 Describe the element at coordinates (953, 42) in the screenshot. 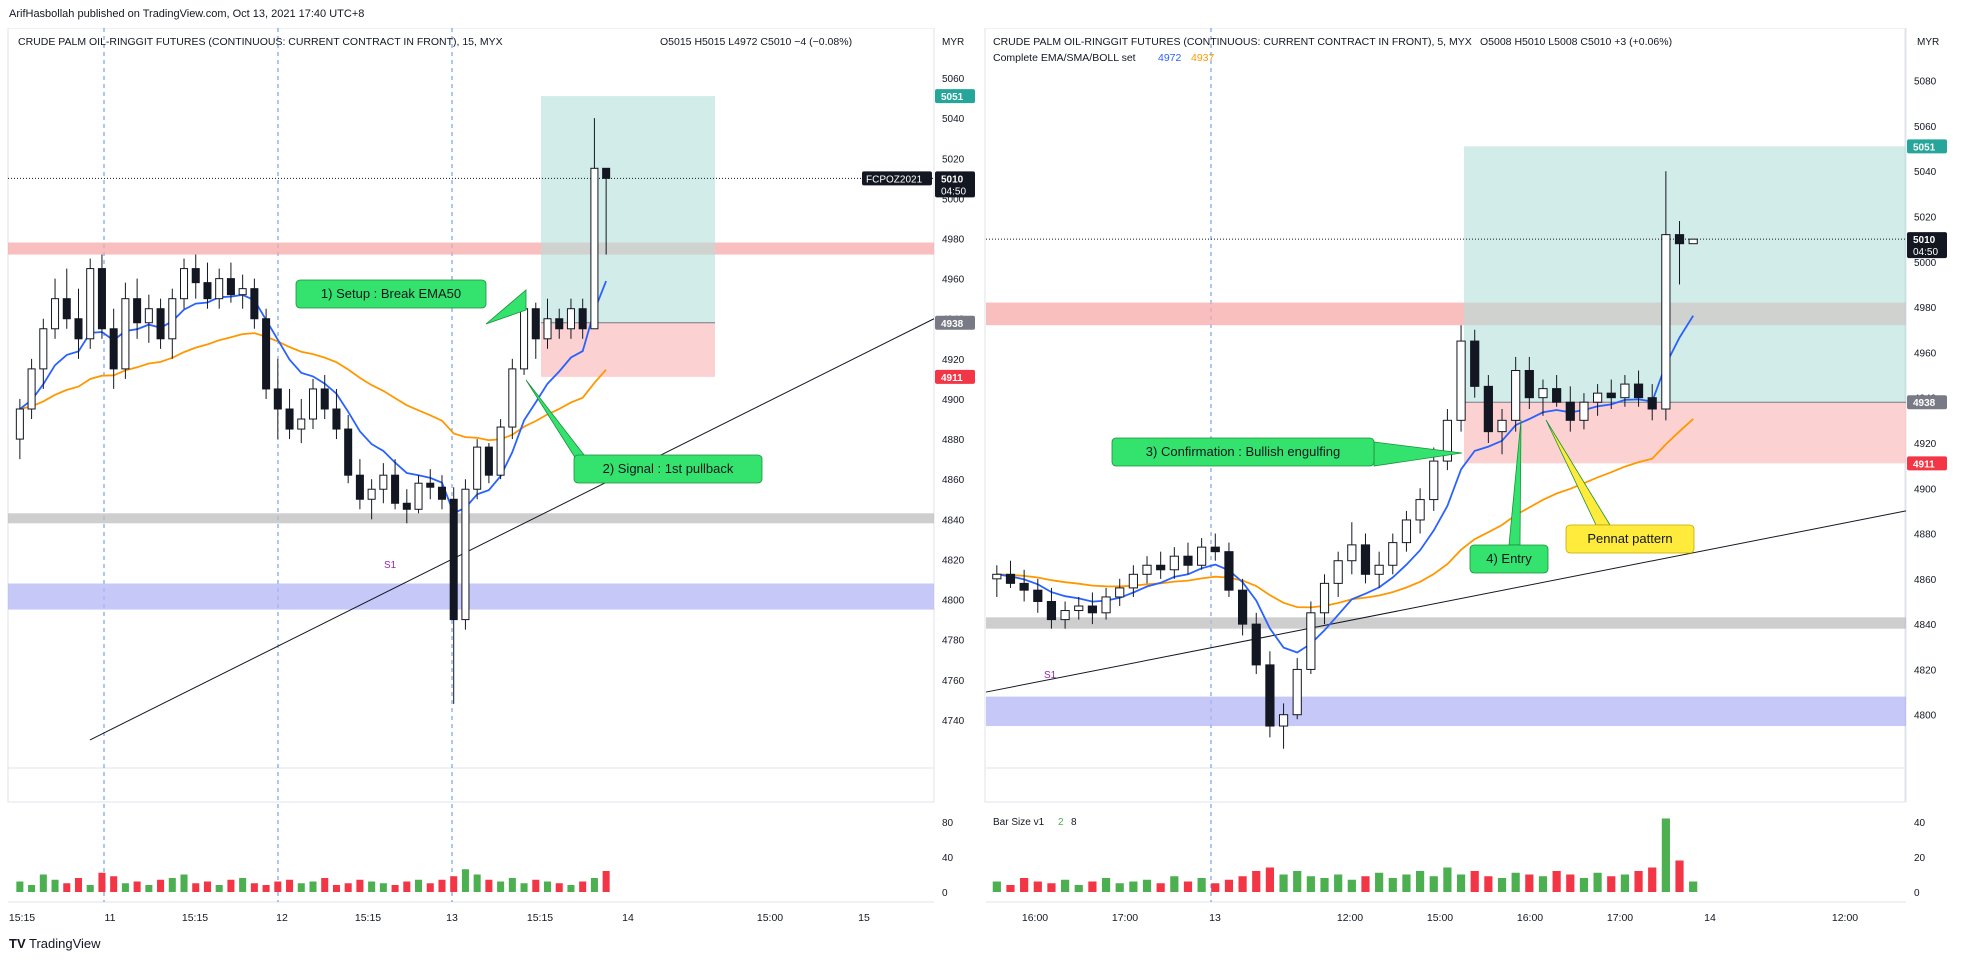

I see `left-currency-label: MYR` at that location.